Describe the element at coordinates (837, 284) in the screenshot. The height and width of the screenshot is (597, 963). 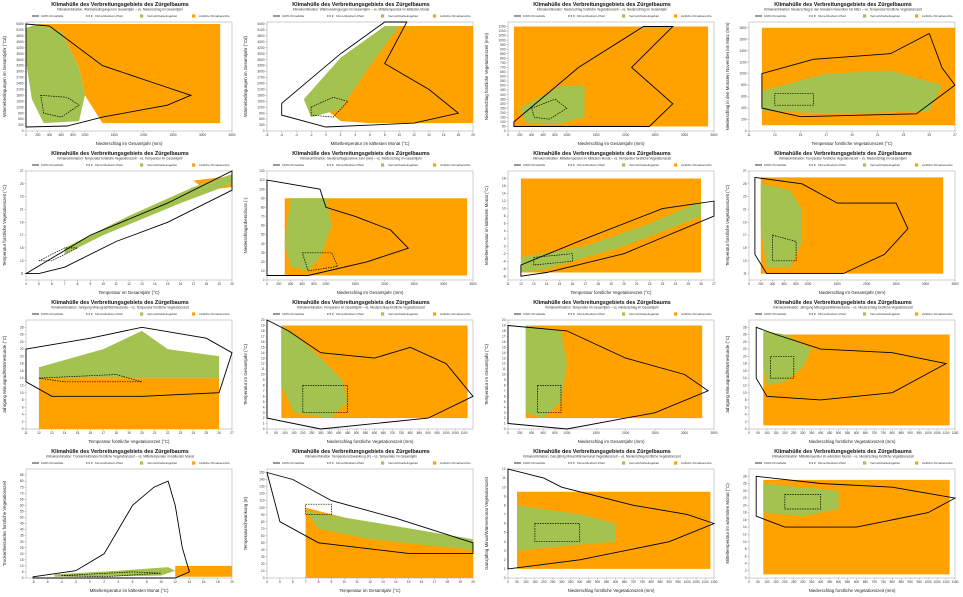
I see `x-tick-label: 1500` at that location.